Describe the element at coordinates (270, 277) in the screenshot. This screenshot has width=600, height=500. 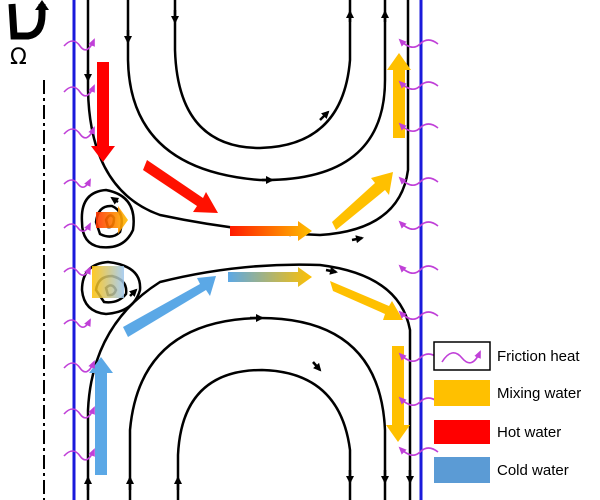
I see `cold-to-mixing-arrow` at that location.